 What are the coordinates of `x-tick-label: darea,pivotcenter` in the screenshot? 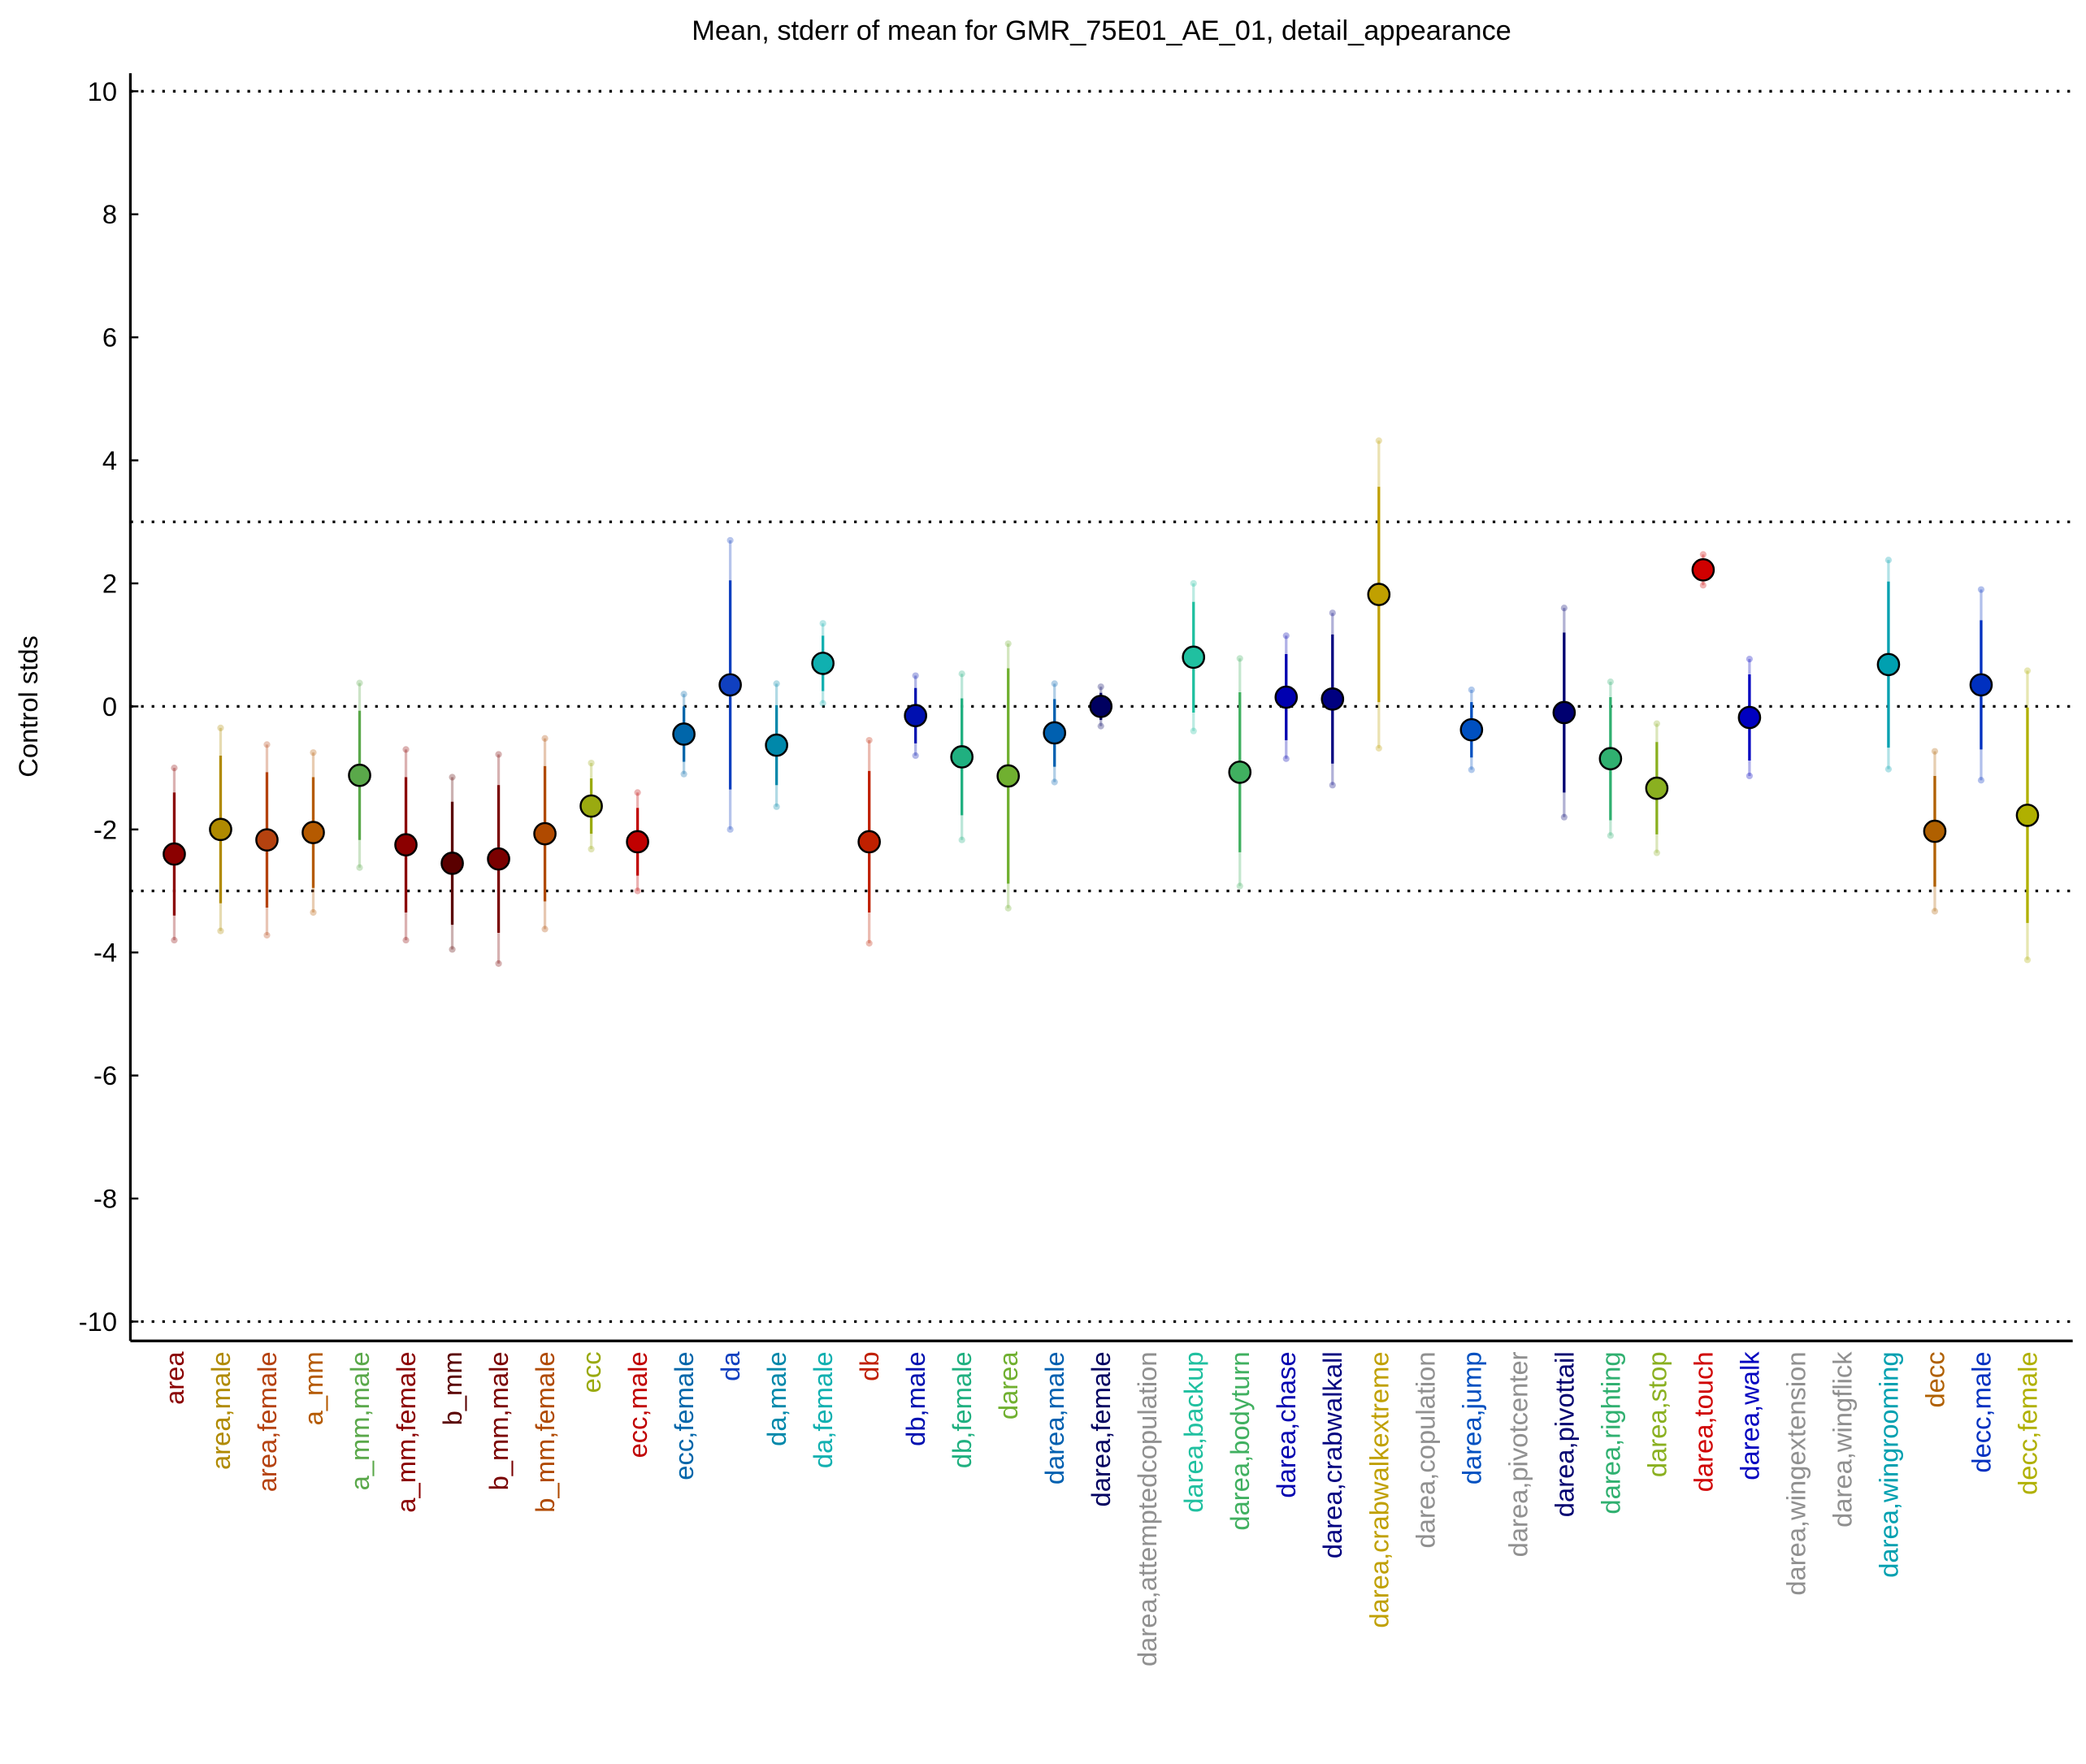 It's located at (1518, 1454).